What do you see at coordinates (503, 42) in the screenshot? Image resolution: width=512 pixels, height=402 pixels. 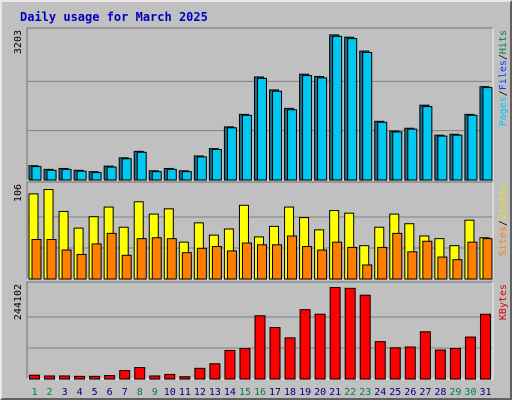 I see `legend-item: Hits` at bounding box center [503, 42].